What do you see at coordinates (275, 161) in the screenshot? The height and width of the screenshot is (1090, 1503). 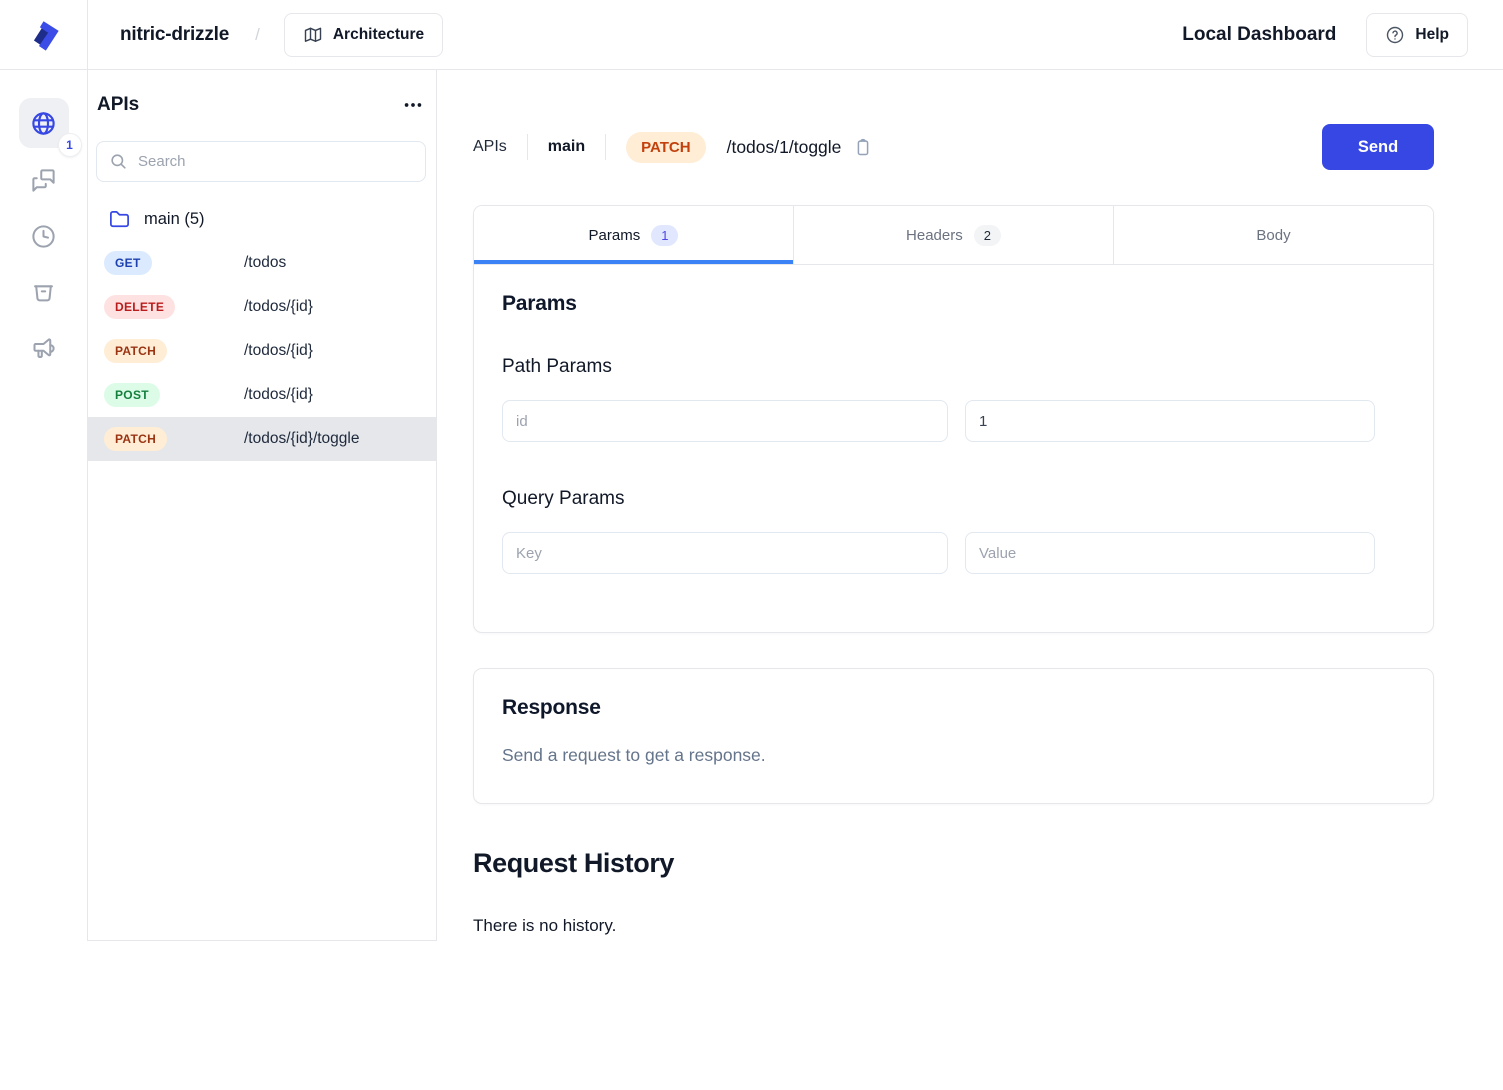 I see `search-input` at bounding box center [275, 161].